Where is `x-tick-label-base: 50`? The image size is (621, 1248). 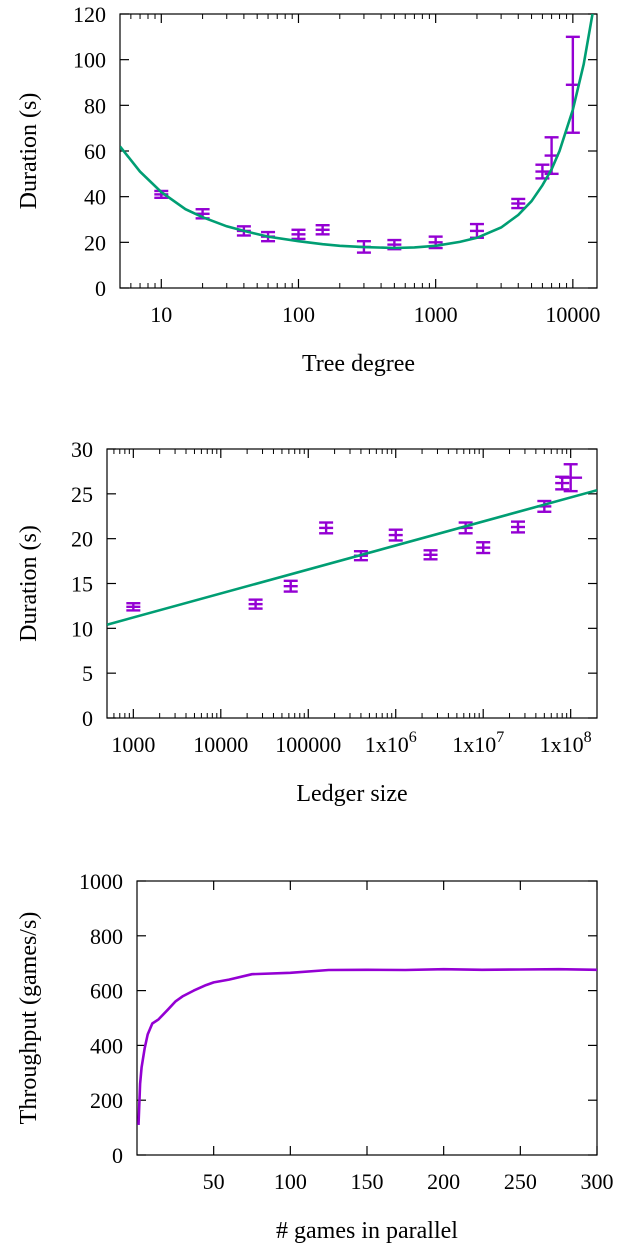
x-tick-label-base: 50 is located at coordinates (214, 1181).